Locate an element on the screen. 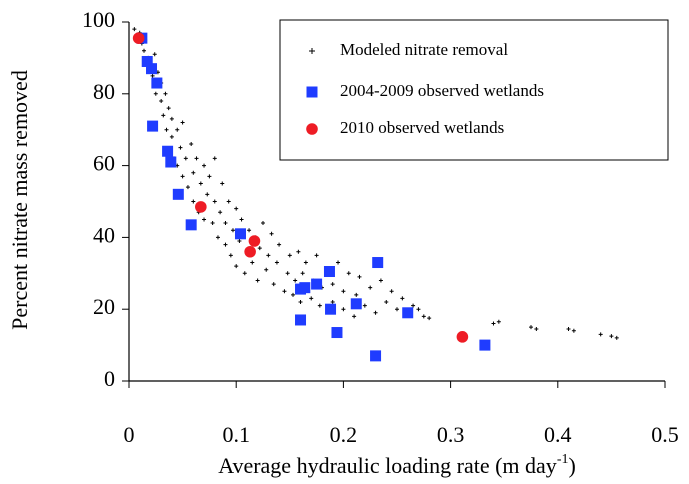 The width and height of the screenshot is (689, 484). y-tick-label: 60 is located at coordinates (104, 163).